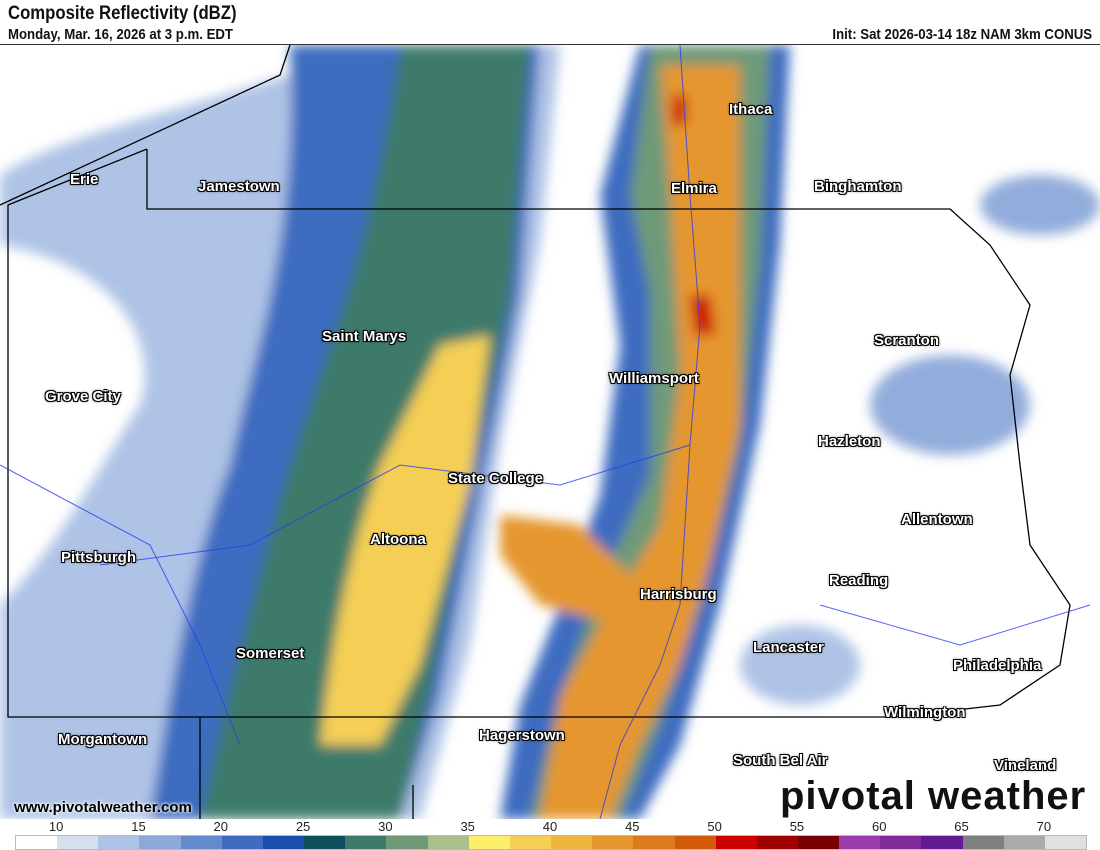 This screenshot has height=850, width=1100. What do you see at coordinates (907, 340) in the screenshot?
I see `city-label: Scranton` at bounding box center [907, 340].